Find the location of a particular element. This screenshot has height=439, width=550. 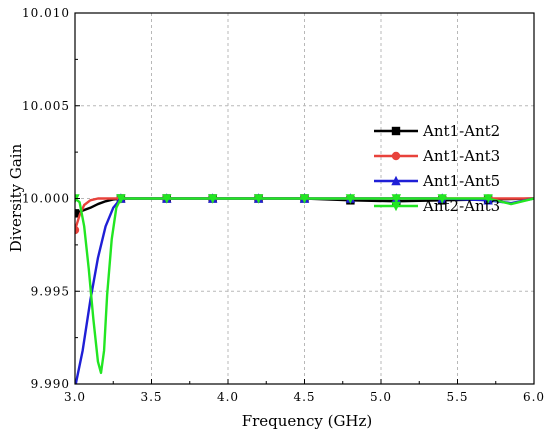

legend-item: Ant1-Ant2 is located at coordinates (437, 131).